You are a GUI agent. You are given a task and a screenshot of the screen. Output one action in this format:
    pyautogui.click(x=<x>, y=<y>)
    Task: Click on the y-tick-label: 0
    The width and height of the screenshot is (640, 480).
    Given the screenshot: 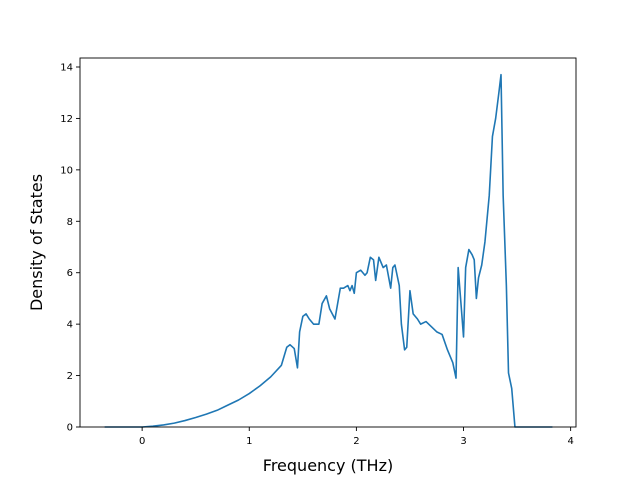 What is the action you would take?
    pyautogui.click(x=70, y=428)
    